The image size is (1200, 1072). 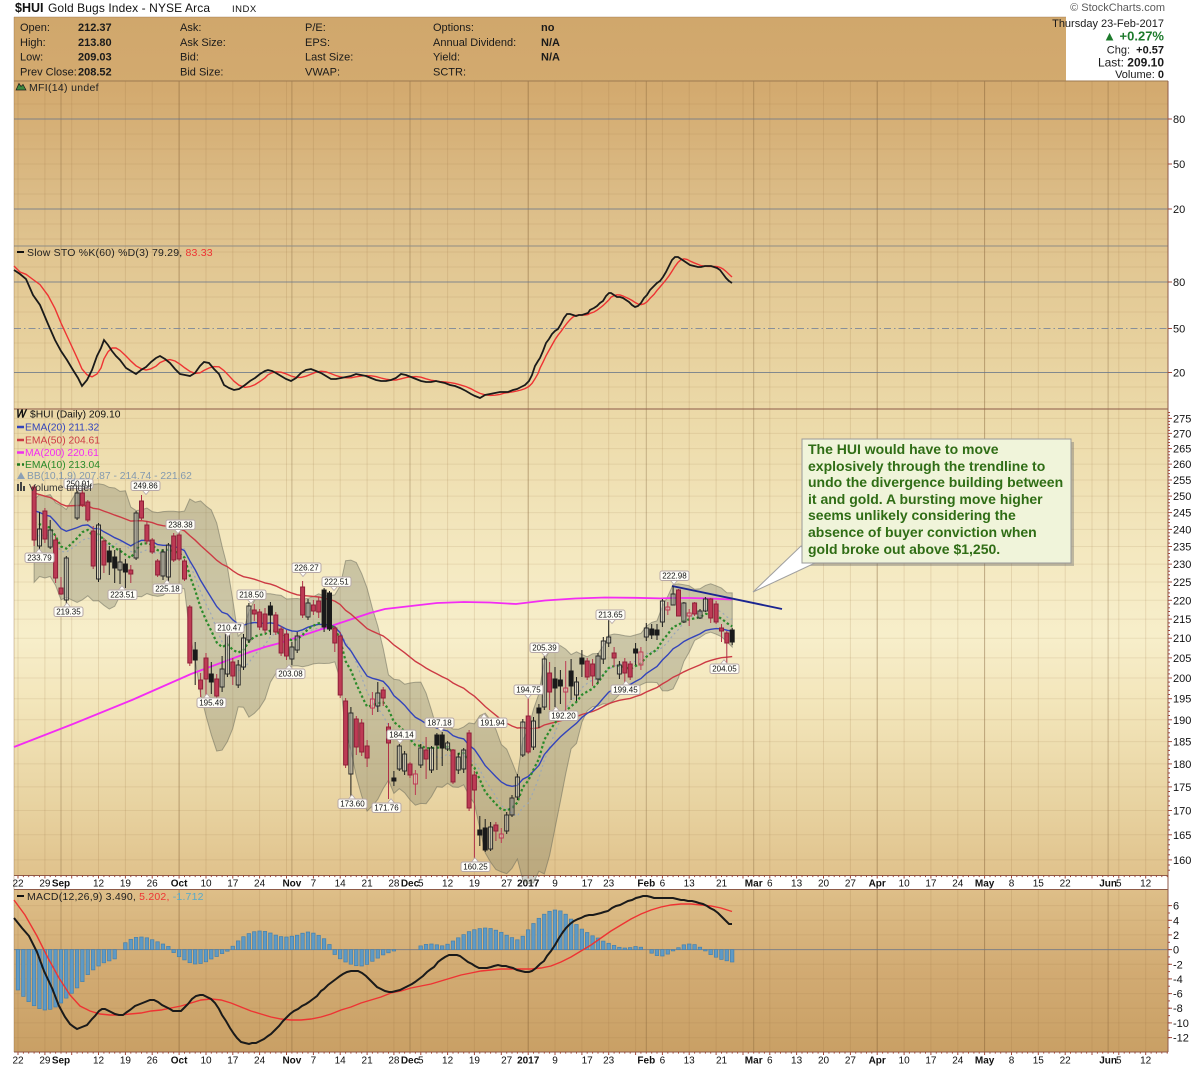 What do you see at coordinates (985, 1061) in the screenshot?
I see `svg-text: May` at bounding box center [985, 1061].